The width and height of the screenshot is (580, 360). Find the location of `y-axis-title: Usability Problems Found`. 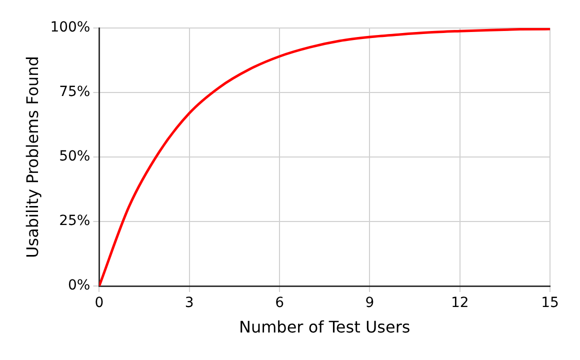

y-axis-title: Usability Problems Found is located at coordinates (32, 157).